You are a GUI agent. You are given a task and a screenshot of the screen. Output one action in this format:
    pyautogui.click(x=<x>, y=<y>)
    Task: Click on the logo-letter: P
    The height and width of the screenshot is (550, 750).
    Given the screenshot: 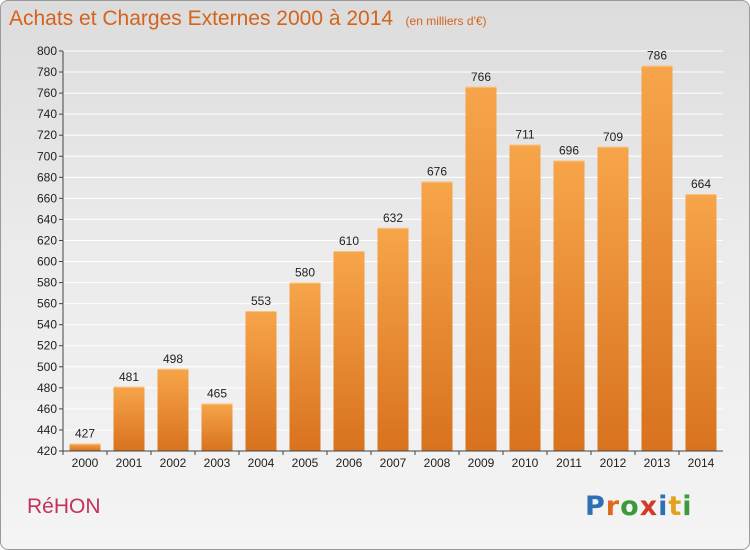 What is the action you would take?
    pyautogui.click(x=595, y=506)
    